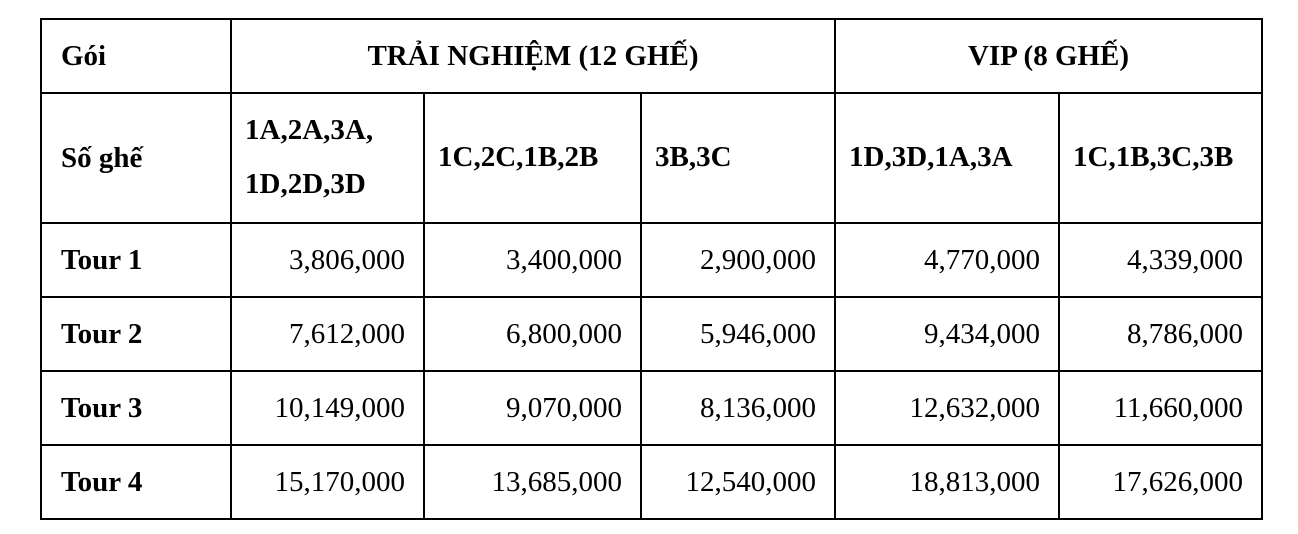 This screenshot has width=1298, height=534. I want to click on seat-group-cell: 1D,3D,1A,3A, so click(947, 158).